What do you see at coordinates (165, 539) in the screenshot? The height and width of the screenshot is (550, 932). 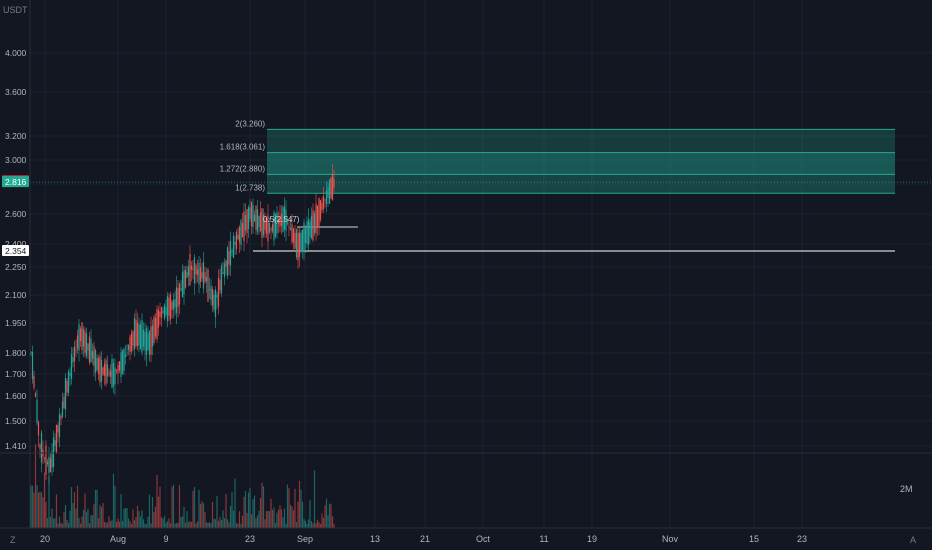 I see `time-tick-label: 9` at bounding box center [165, 539].